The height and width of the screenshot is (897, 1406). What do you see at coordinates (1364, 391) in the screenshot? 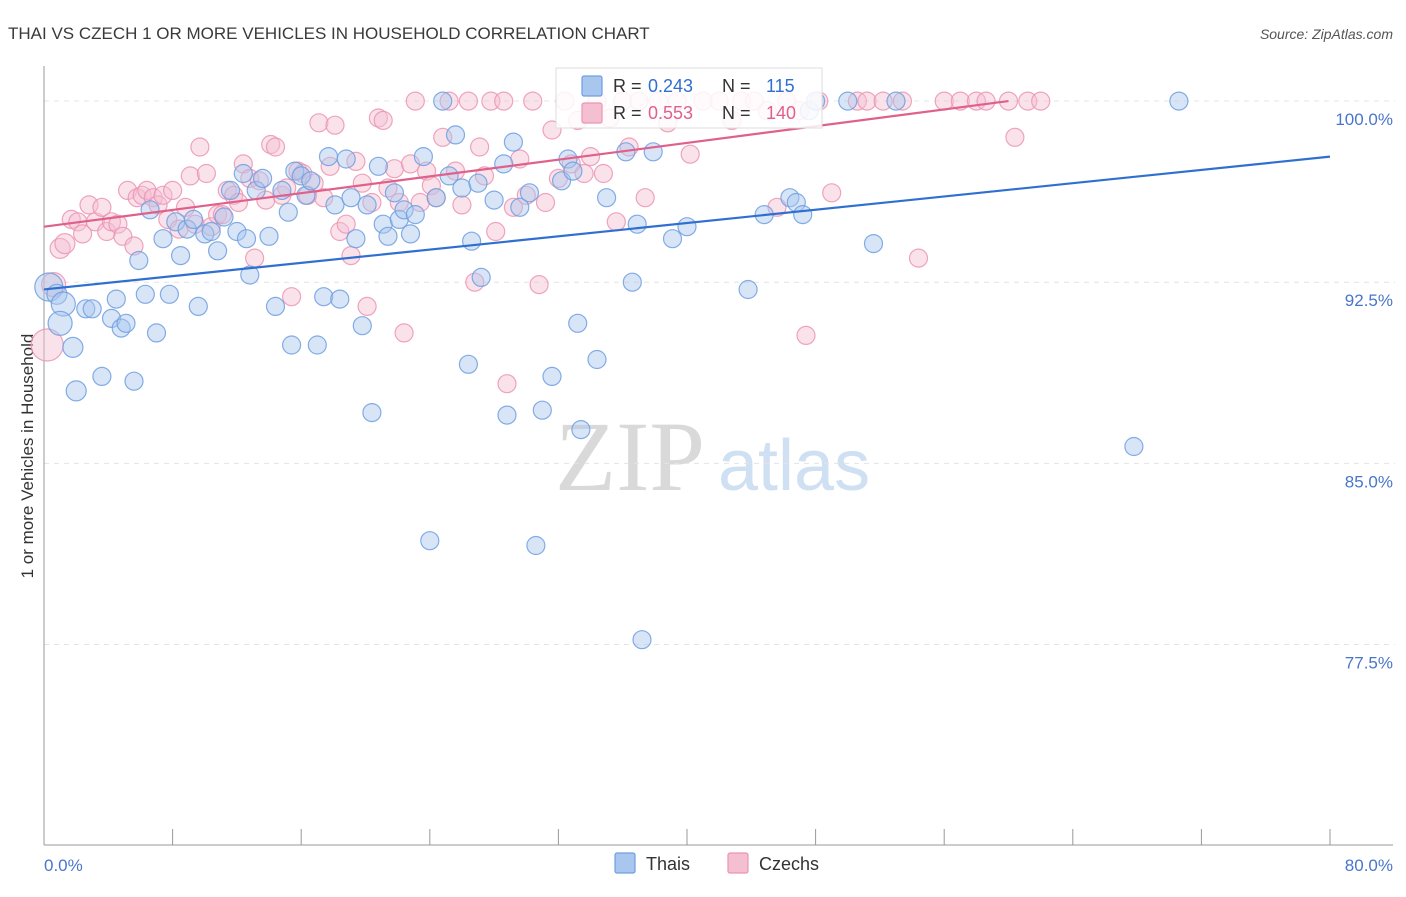
I see `y-tick-labels: 100.0% 92.5% 85.0% 77.5%` at bounding box center [1364, 391].